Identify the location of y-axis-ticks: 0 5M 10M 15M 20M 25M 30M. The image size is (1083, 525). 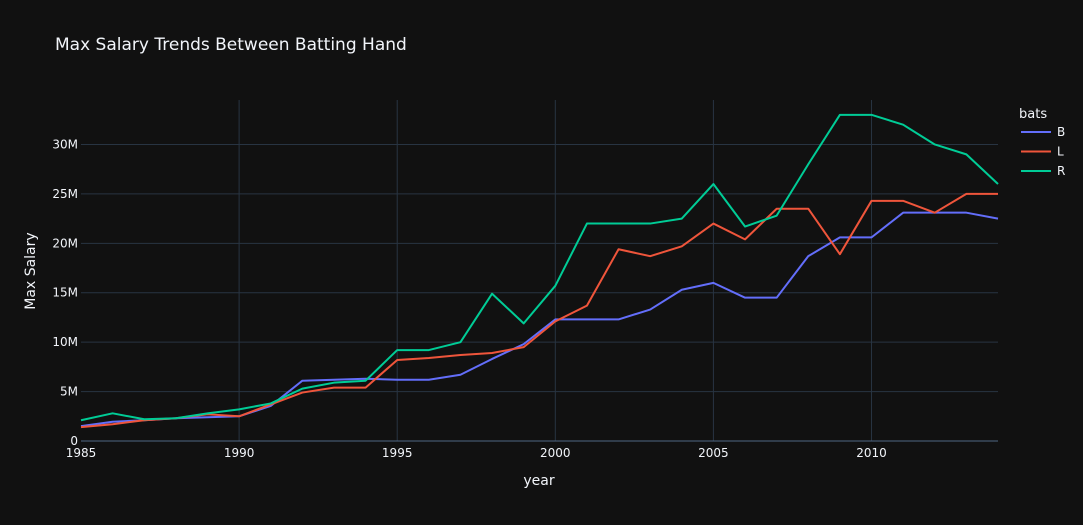
(65, 292).